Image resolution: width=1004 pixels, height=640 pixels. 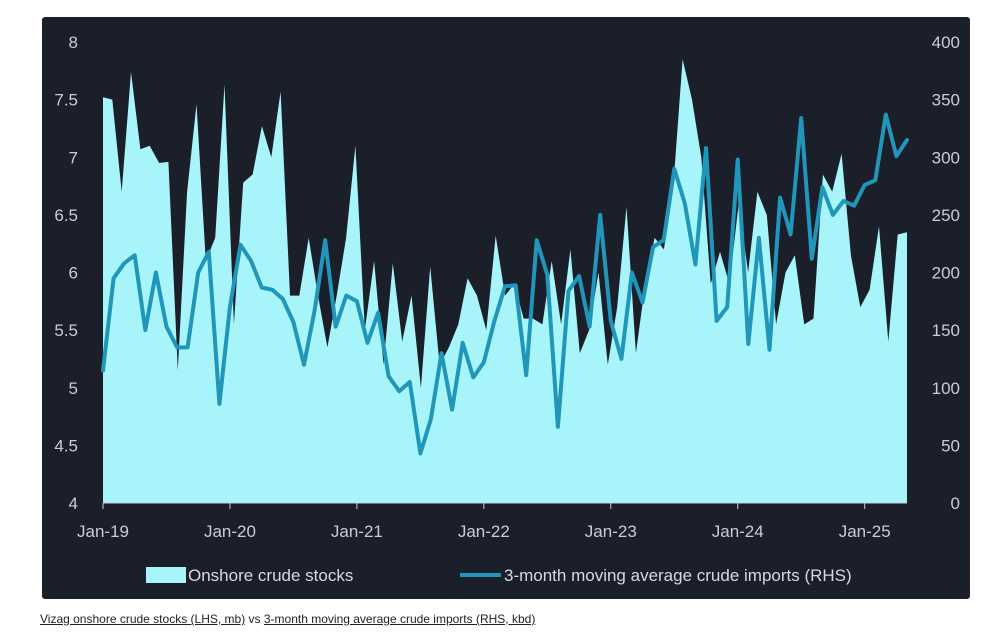 What do you see at coordinates (73, 503) in the screenshot?
I see `y-left-tick-label: 4` at bounding box center [73, 503].